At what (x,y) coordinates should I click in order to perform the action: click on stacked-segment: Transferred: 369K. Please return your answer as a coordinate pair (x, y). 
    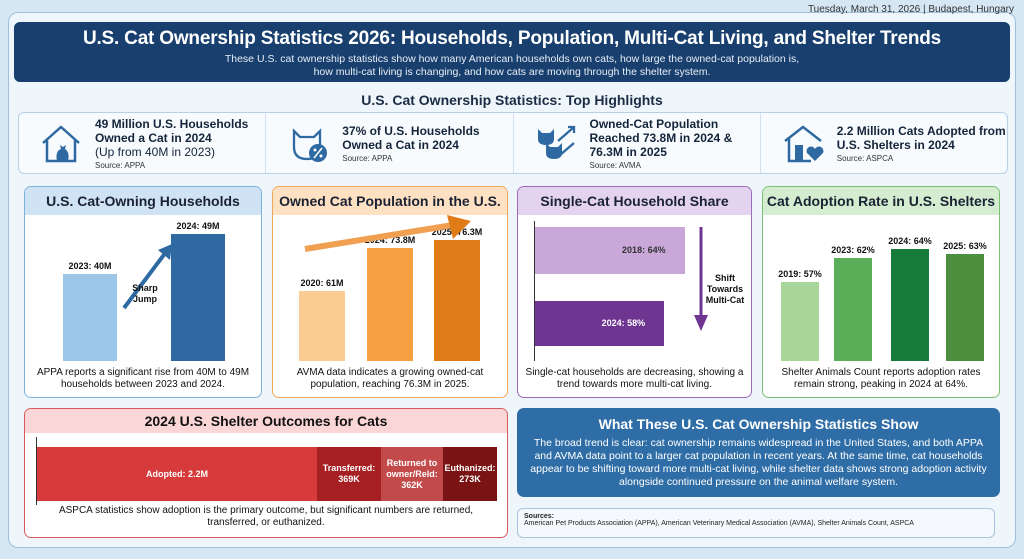
    Looking at the image, I should click on (349, 474).